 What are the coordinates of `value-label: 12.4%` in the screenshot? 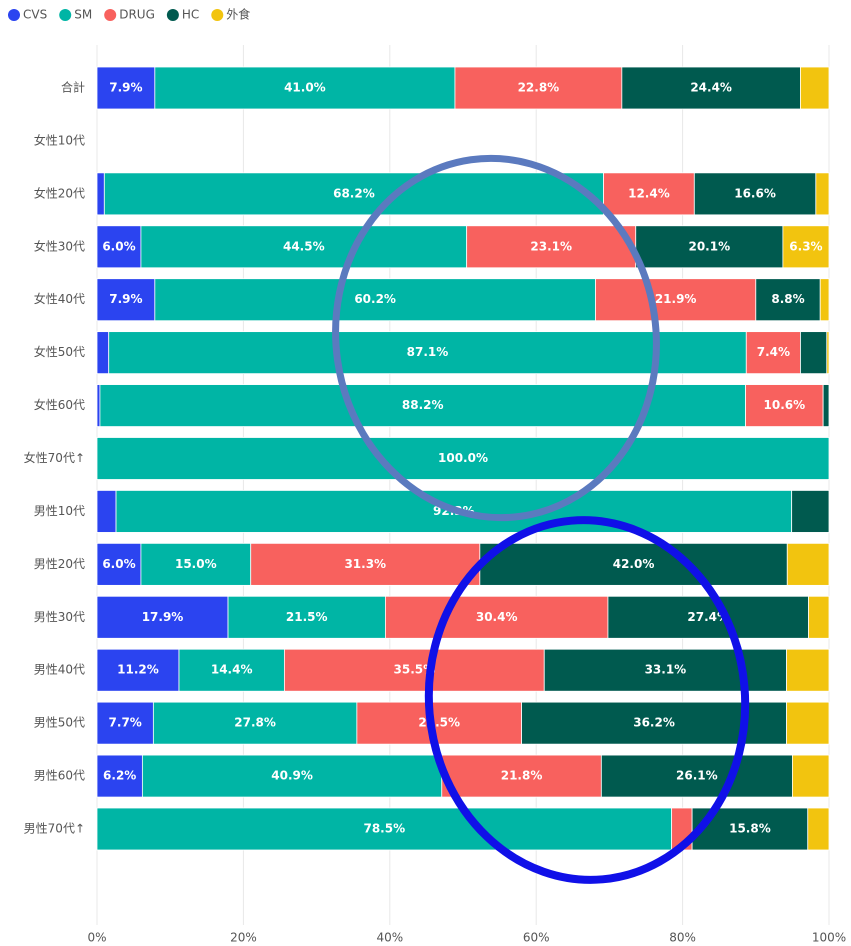 It's located at (649, 193).